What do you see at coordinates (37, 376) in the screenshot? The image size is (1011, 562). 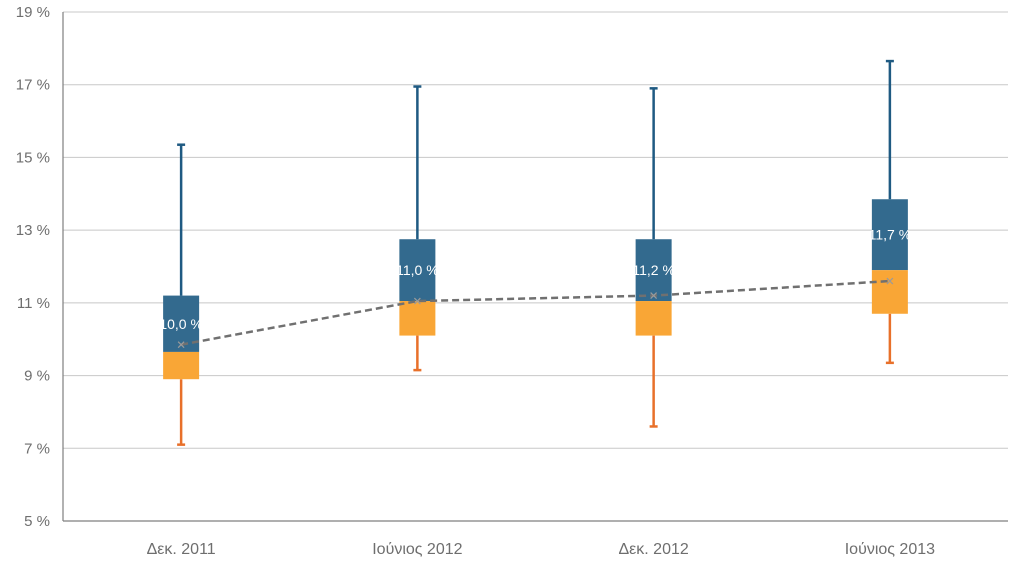 I see `y-tick-label: 9 %` at bounding box center [37, 376].